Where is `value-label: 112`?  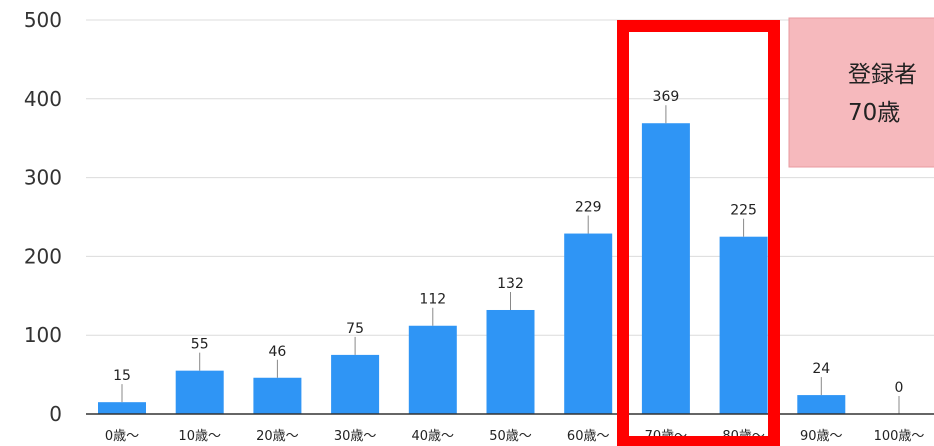 value-label: 112 is located at coordinates (432, 300).